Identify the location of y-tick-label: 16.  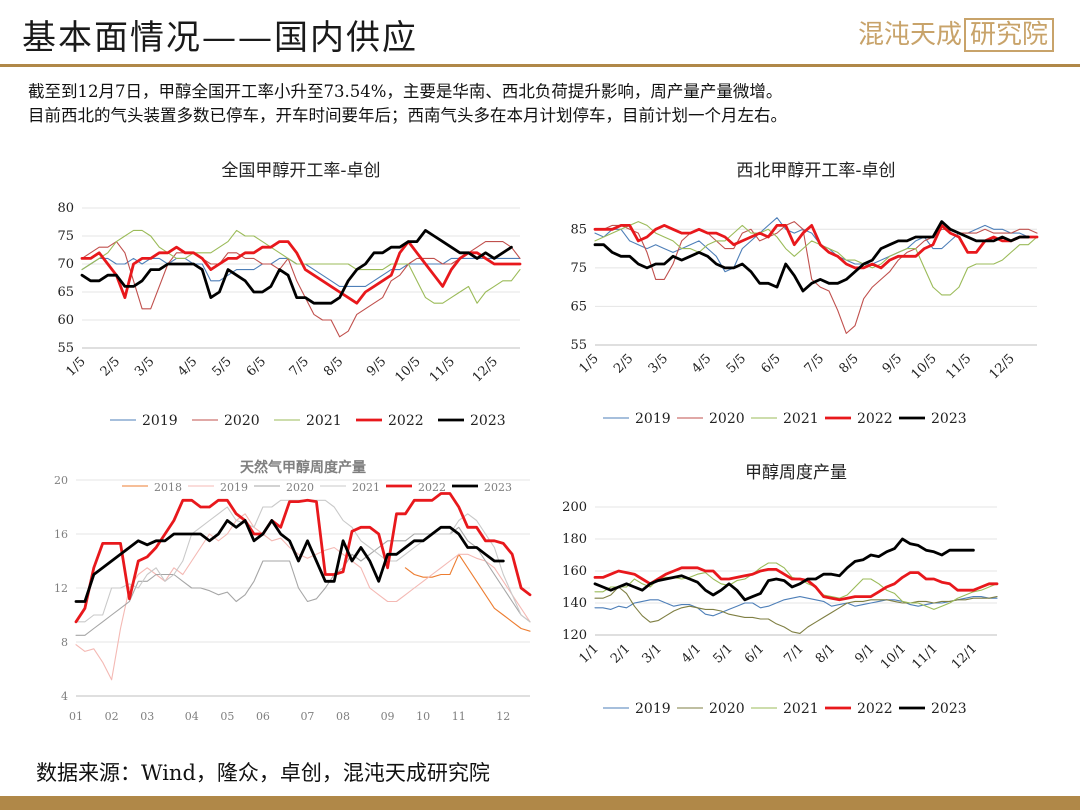
(61, 534).